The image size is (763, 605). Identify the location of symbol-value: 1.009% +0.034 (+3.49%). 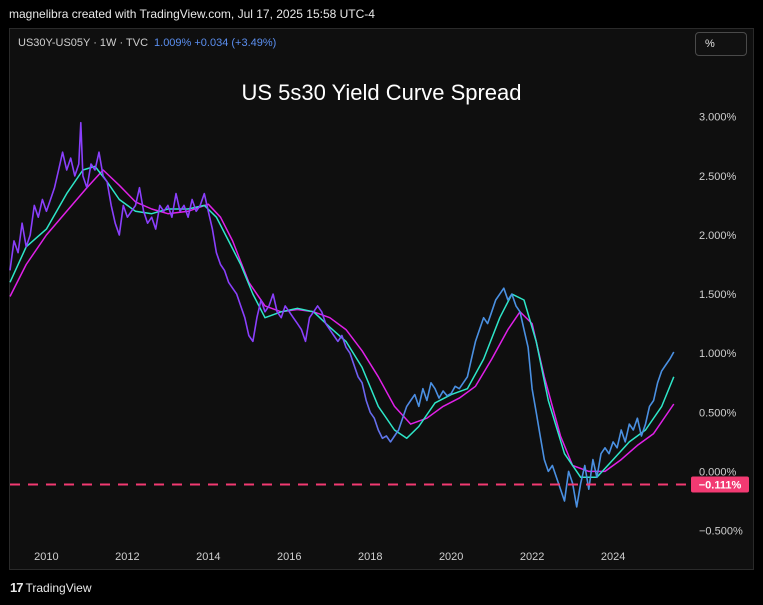
(215, 43).